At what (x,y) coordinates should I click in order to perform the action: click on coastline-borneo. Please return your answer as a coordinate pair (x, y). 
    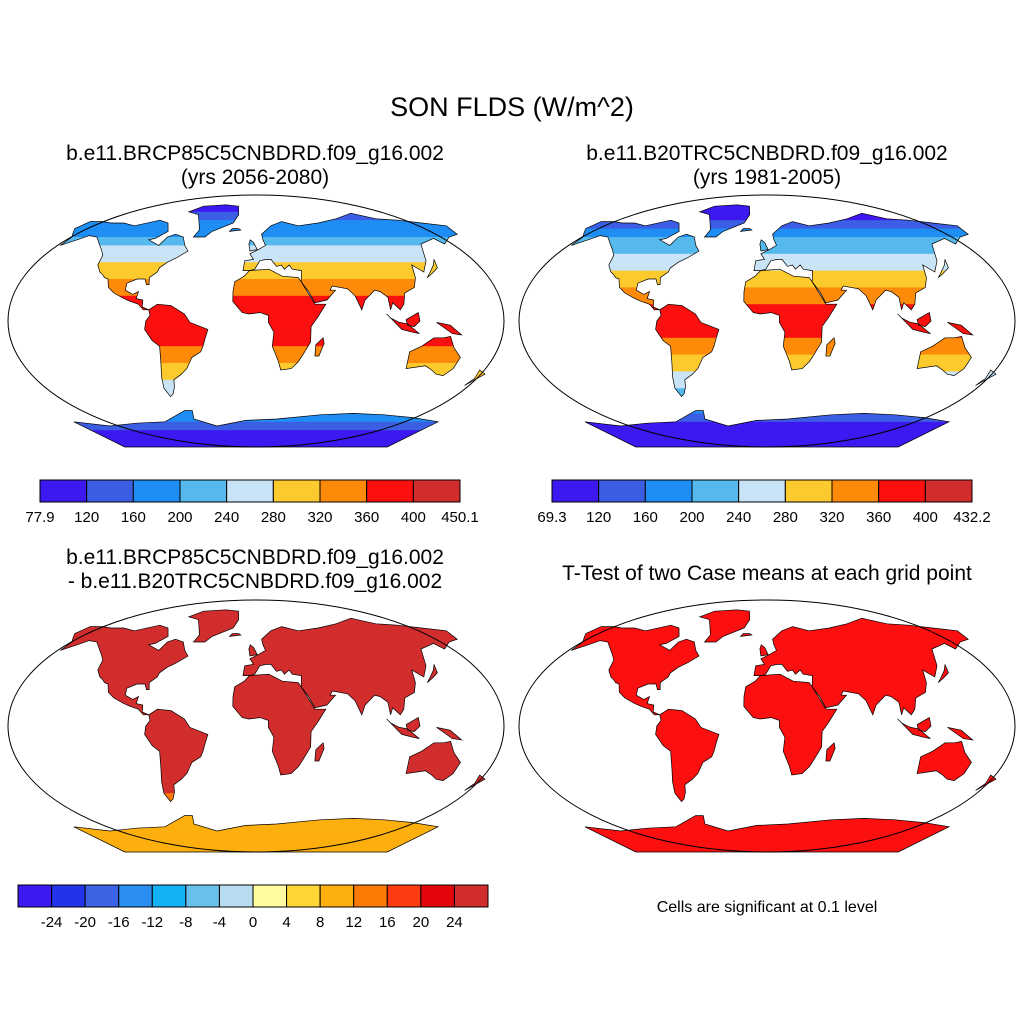
    Looking at the image, I should click on (413, 724).